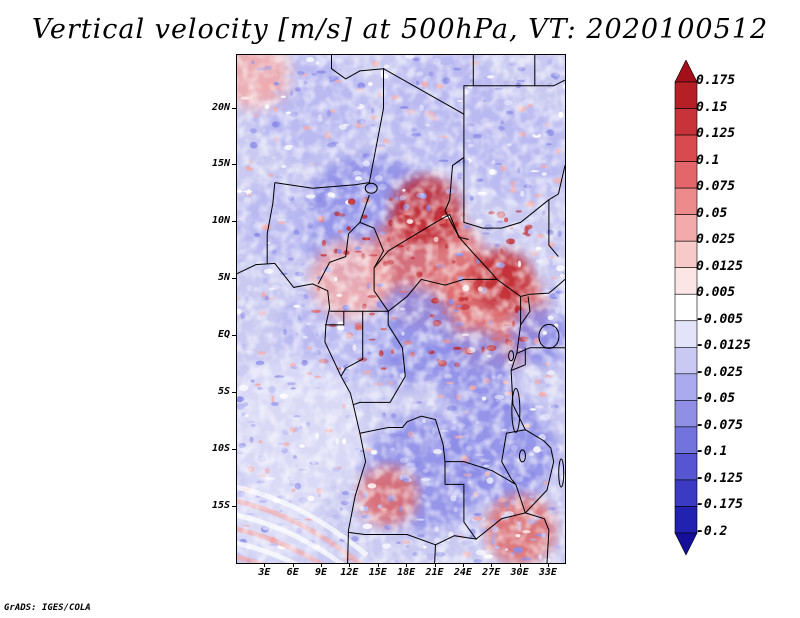 The image size is (800, 618). I want to click on colorbar-label: -0.1, so click(712, 452).